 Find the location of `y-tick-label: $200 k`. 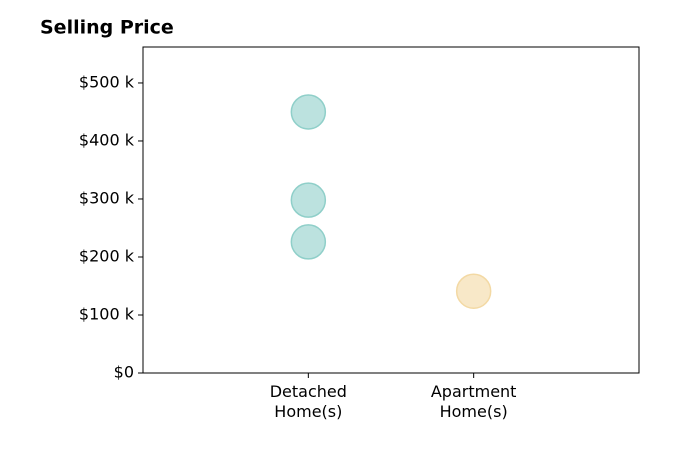

y-tick-label: $200 k is located at coordinates (107, 255).